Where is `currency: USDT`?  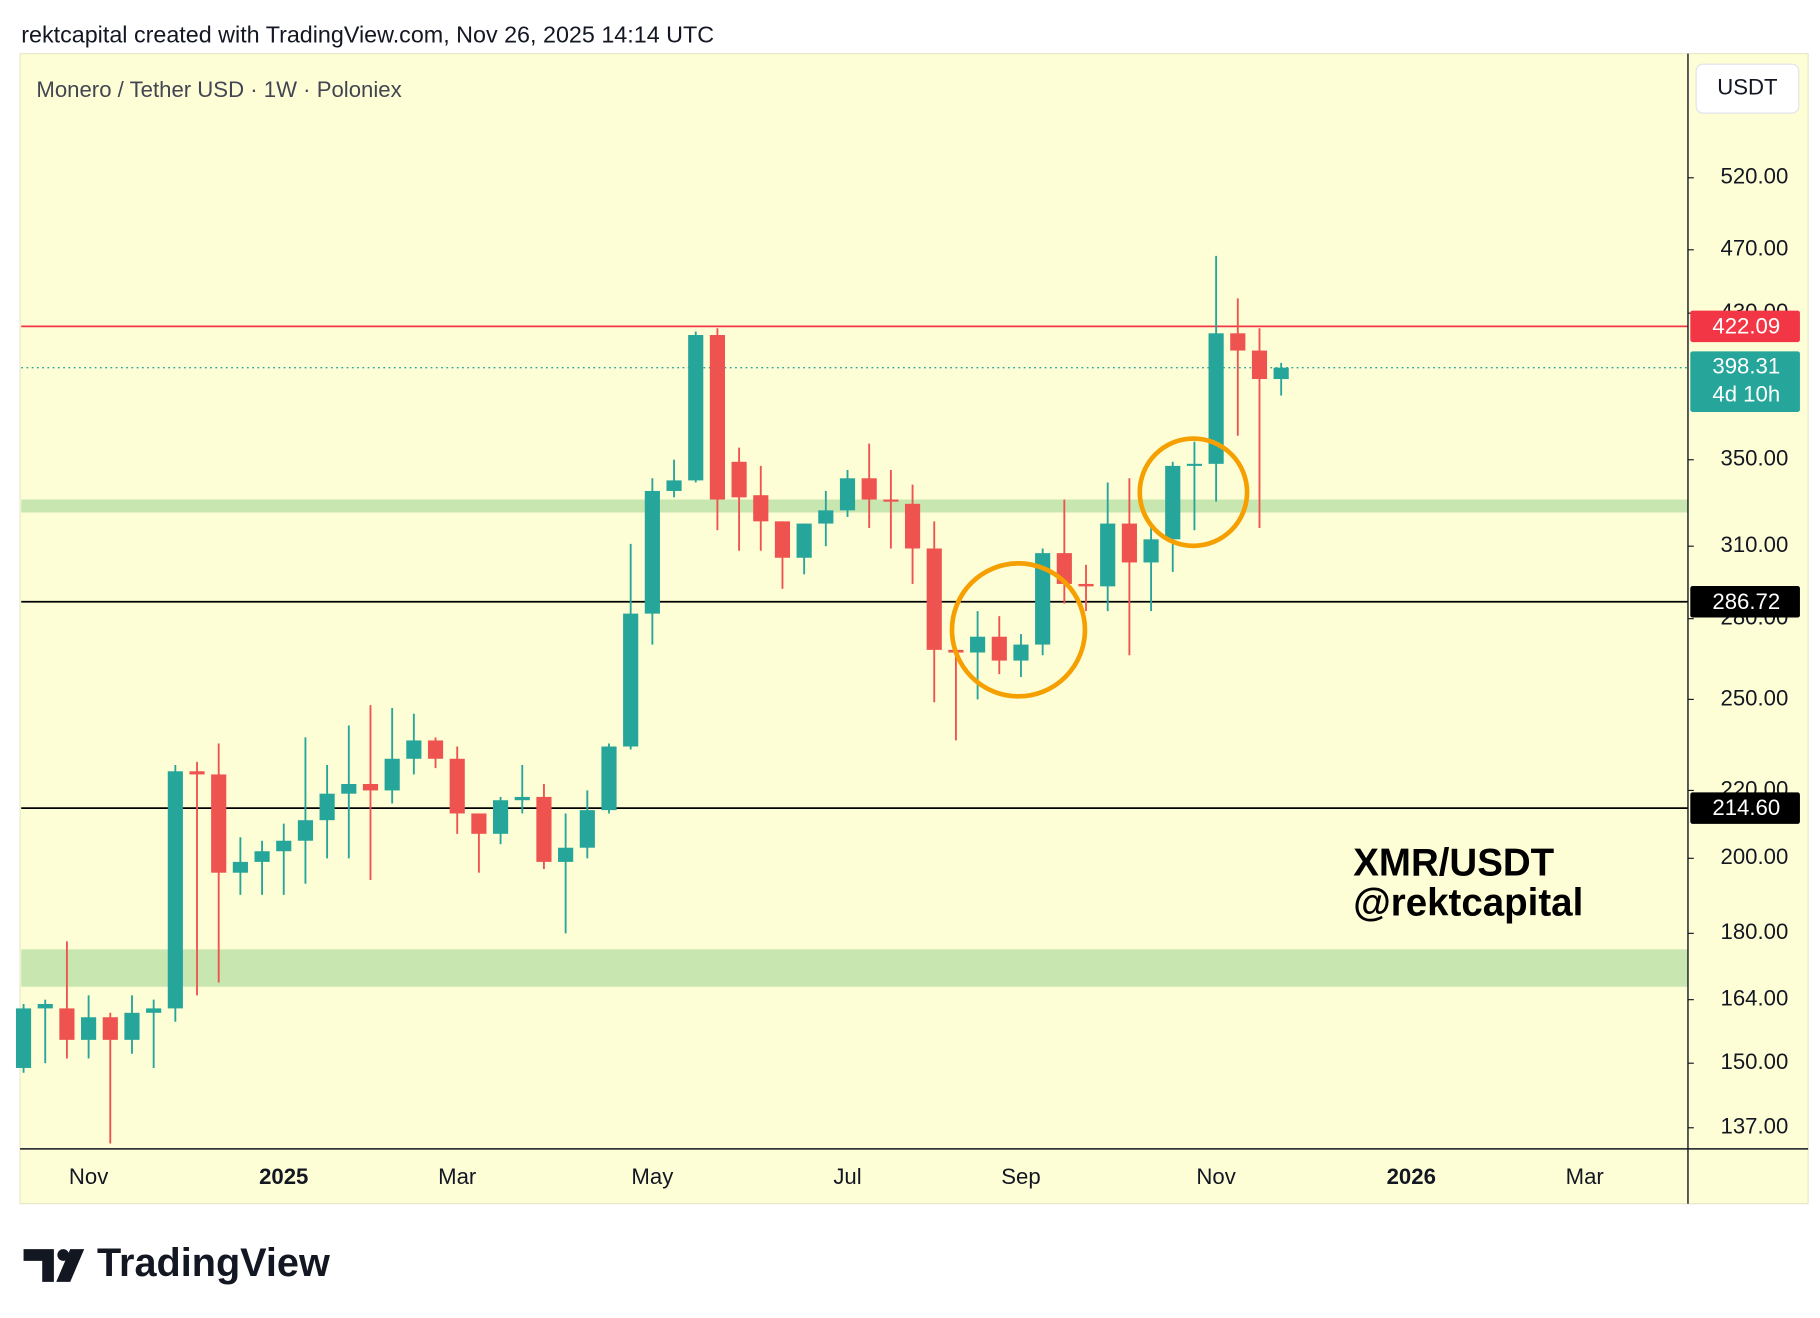 currency: USDT is located at coordinates (1747, 87).